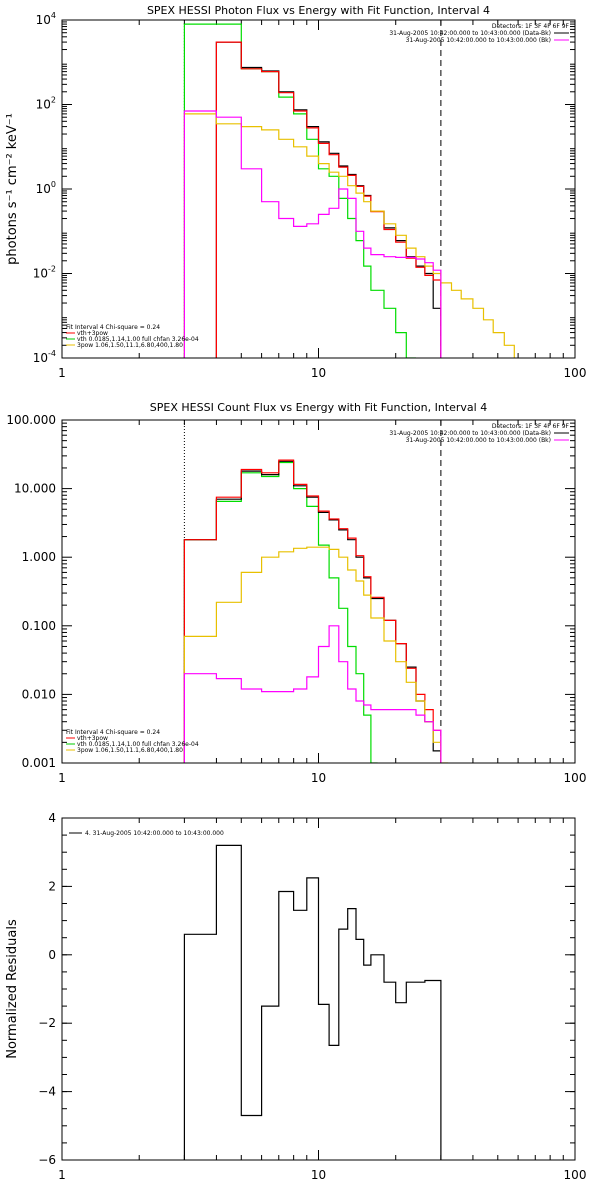  What do you see at coordinates (39, 626) in the screenshot?
I see `y-tick-label: 0.100` at bounding box center [39, 626].